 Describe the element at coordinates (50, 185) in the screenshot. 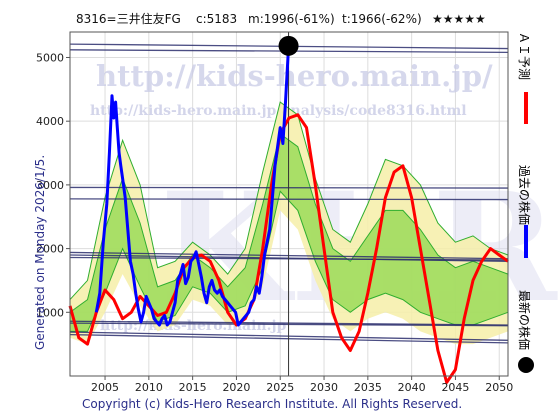

I see `y-tick-label: 3000` at that location.